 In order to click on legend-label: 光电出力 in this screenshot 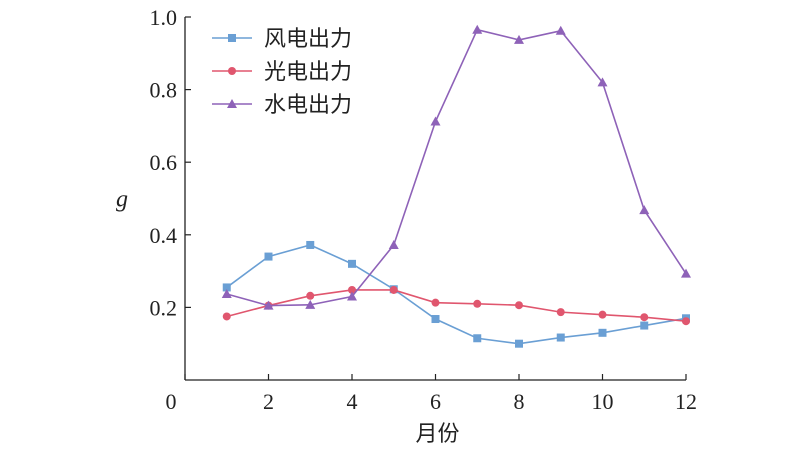, I will do `click(308, 72)`.